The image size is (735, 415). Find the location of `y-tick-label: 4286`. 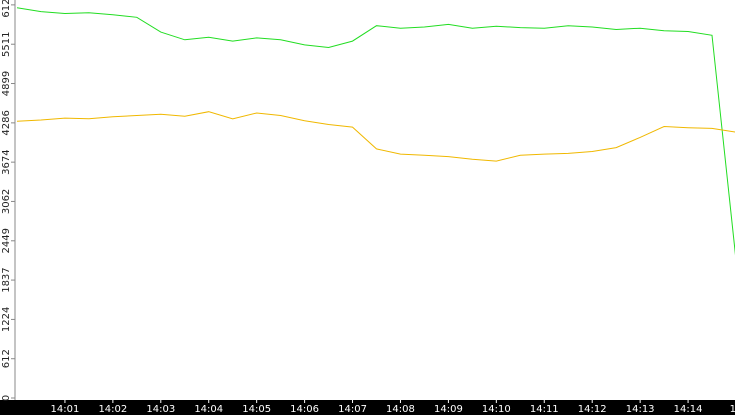

y-tick-label: 4286 is located at coordinates (6, 122).